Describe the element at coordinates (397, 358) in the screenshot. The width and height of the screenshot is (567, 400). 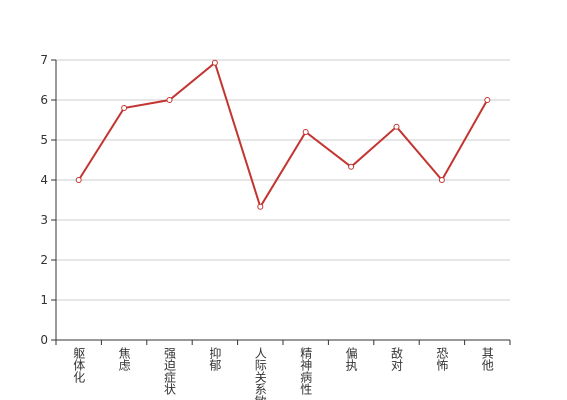
I see `x-tick-label: 敌对` at that location.